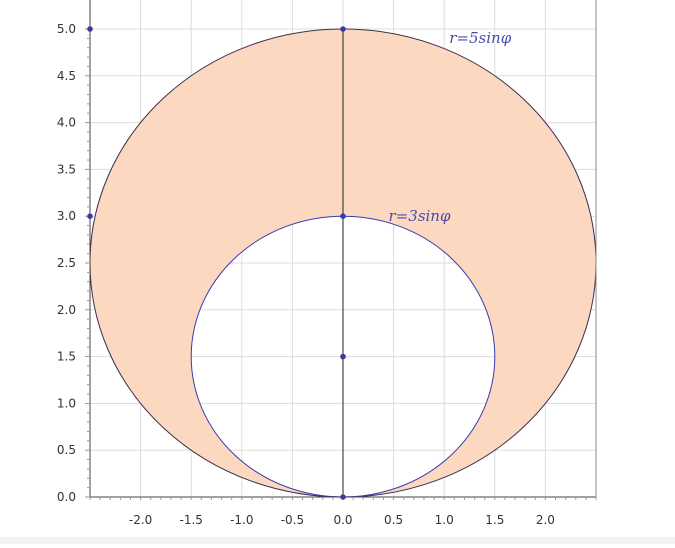 This screenshot has width=675, height=548. Describe the element at coordinates (337, 540) in the screenshot. I see `bottom-strip` at that location.